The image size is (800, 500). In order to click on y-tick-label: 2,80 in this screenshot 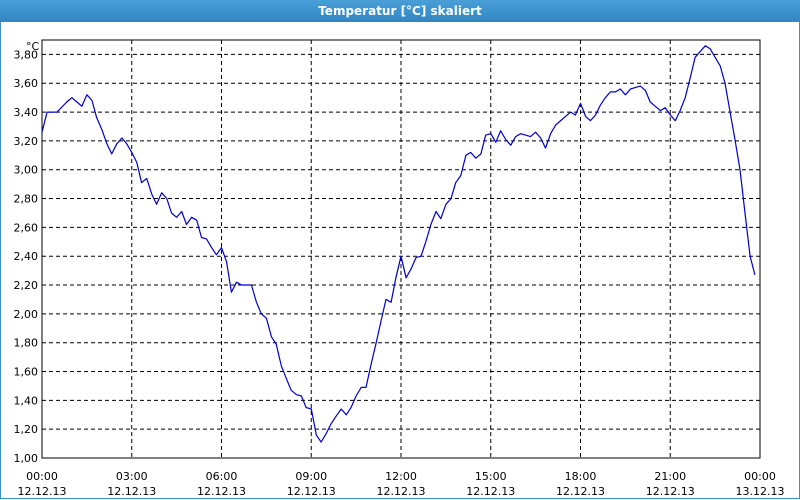, I will do `click(26, 199)`.